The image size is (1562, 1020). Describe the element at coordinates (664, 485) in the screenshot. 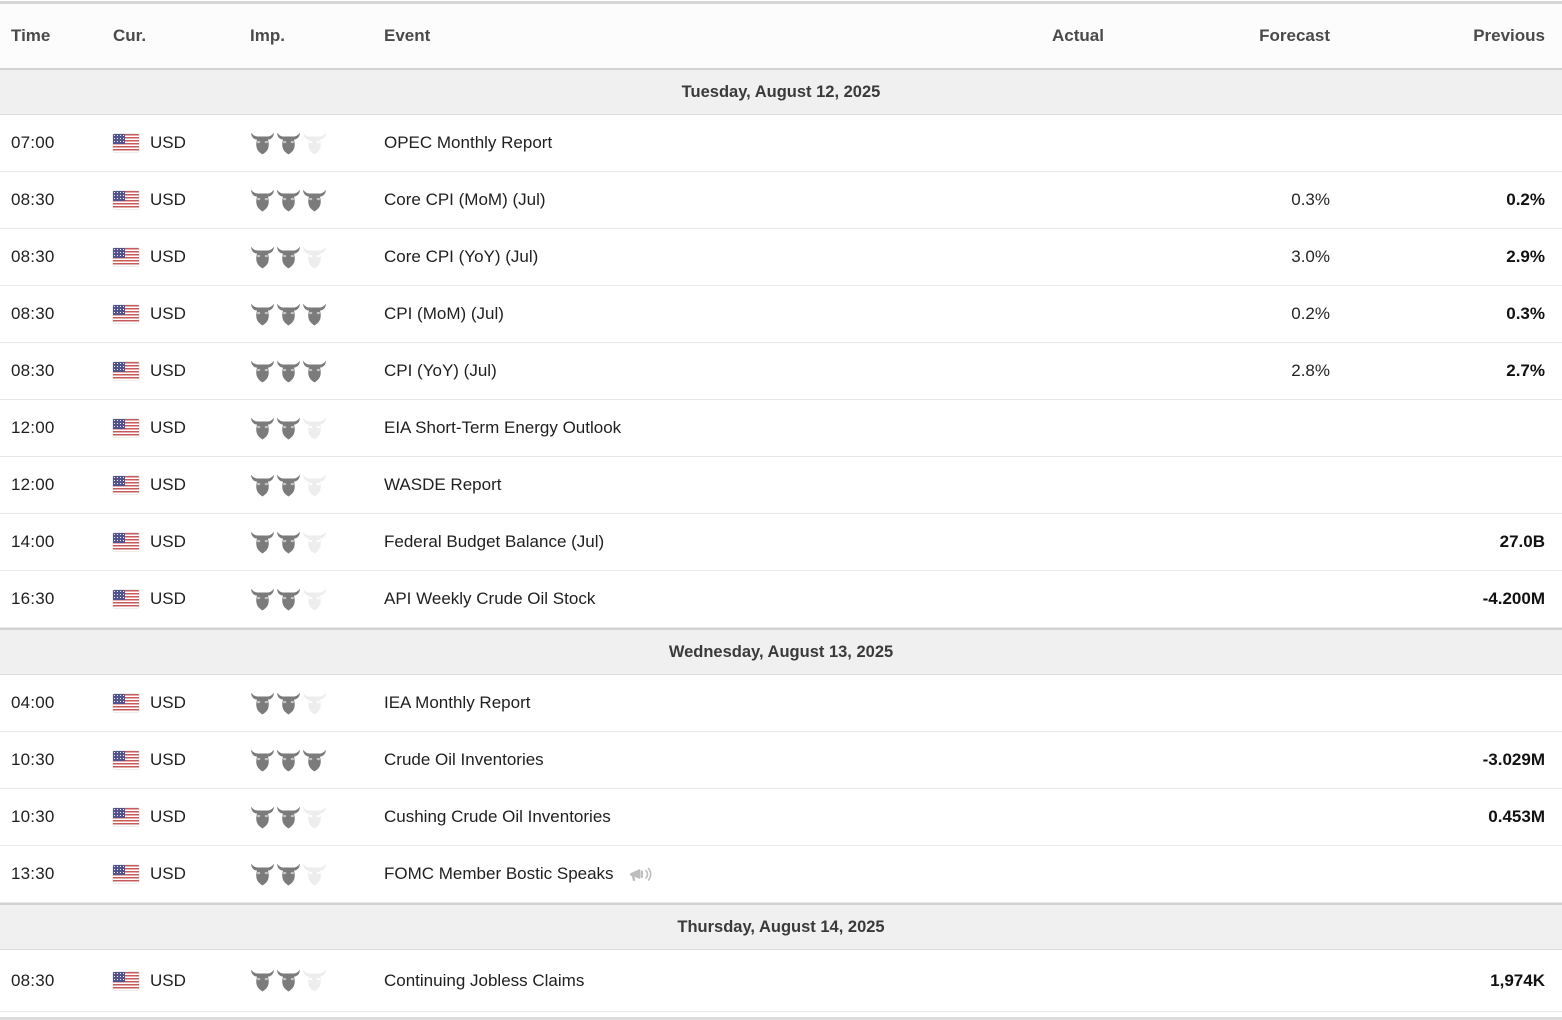

I see `event-cell: WASDE Report` at that location.